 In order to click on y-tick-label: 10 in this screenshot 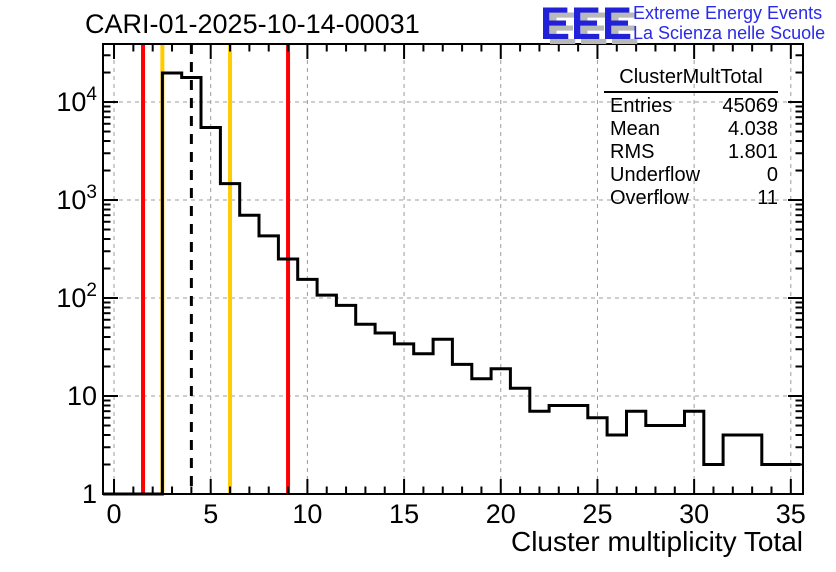, I will do `click(82, 396)`.